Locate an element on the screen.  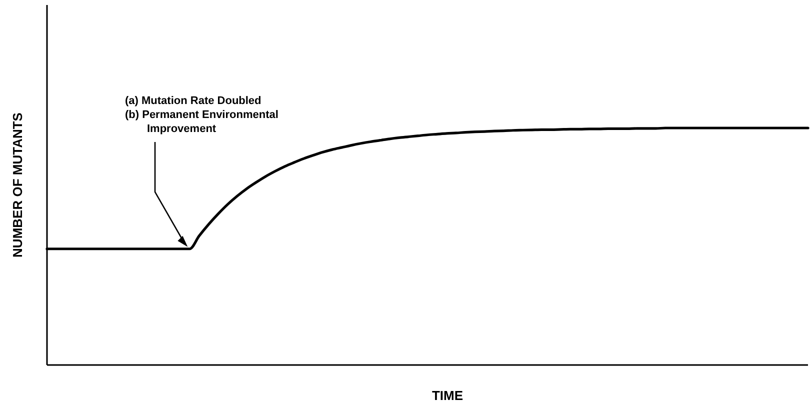
x-axis-title: TIME is located at coordinates (448, 395).